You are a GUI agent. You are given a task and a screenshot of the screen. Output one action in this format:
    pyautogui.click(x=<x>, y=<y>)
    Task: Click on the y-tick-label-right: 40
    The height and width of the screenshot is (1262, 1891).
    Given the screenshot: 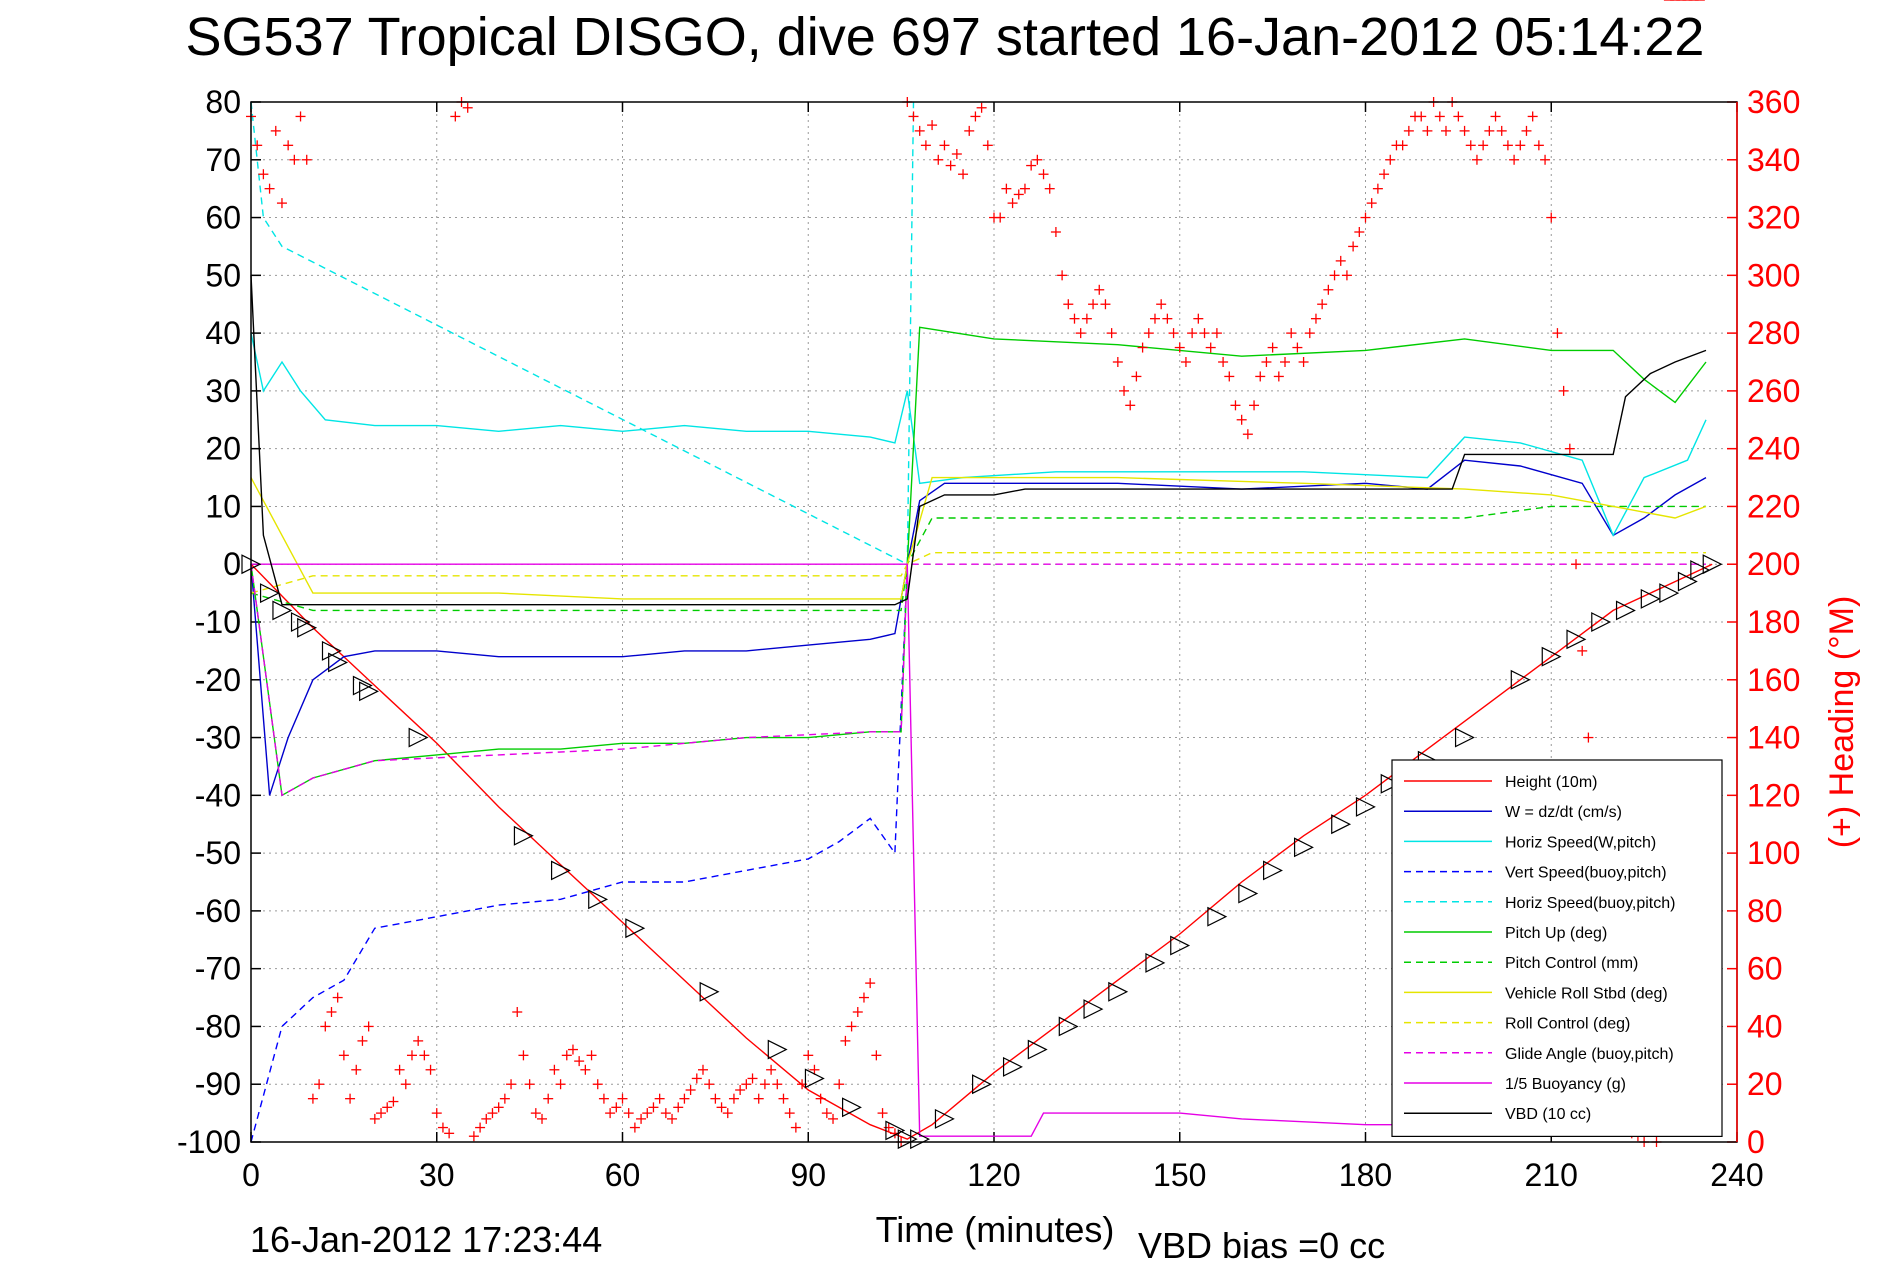 What is the action you would take?
    pyautogui.click(x=1765, y=1026)
    